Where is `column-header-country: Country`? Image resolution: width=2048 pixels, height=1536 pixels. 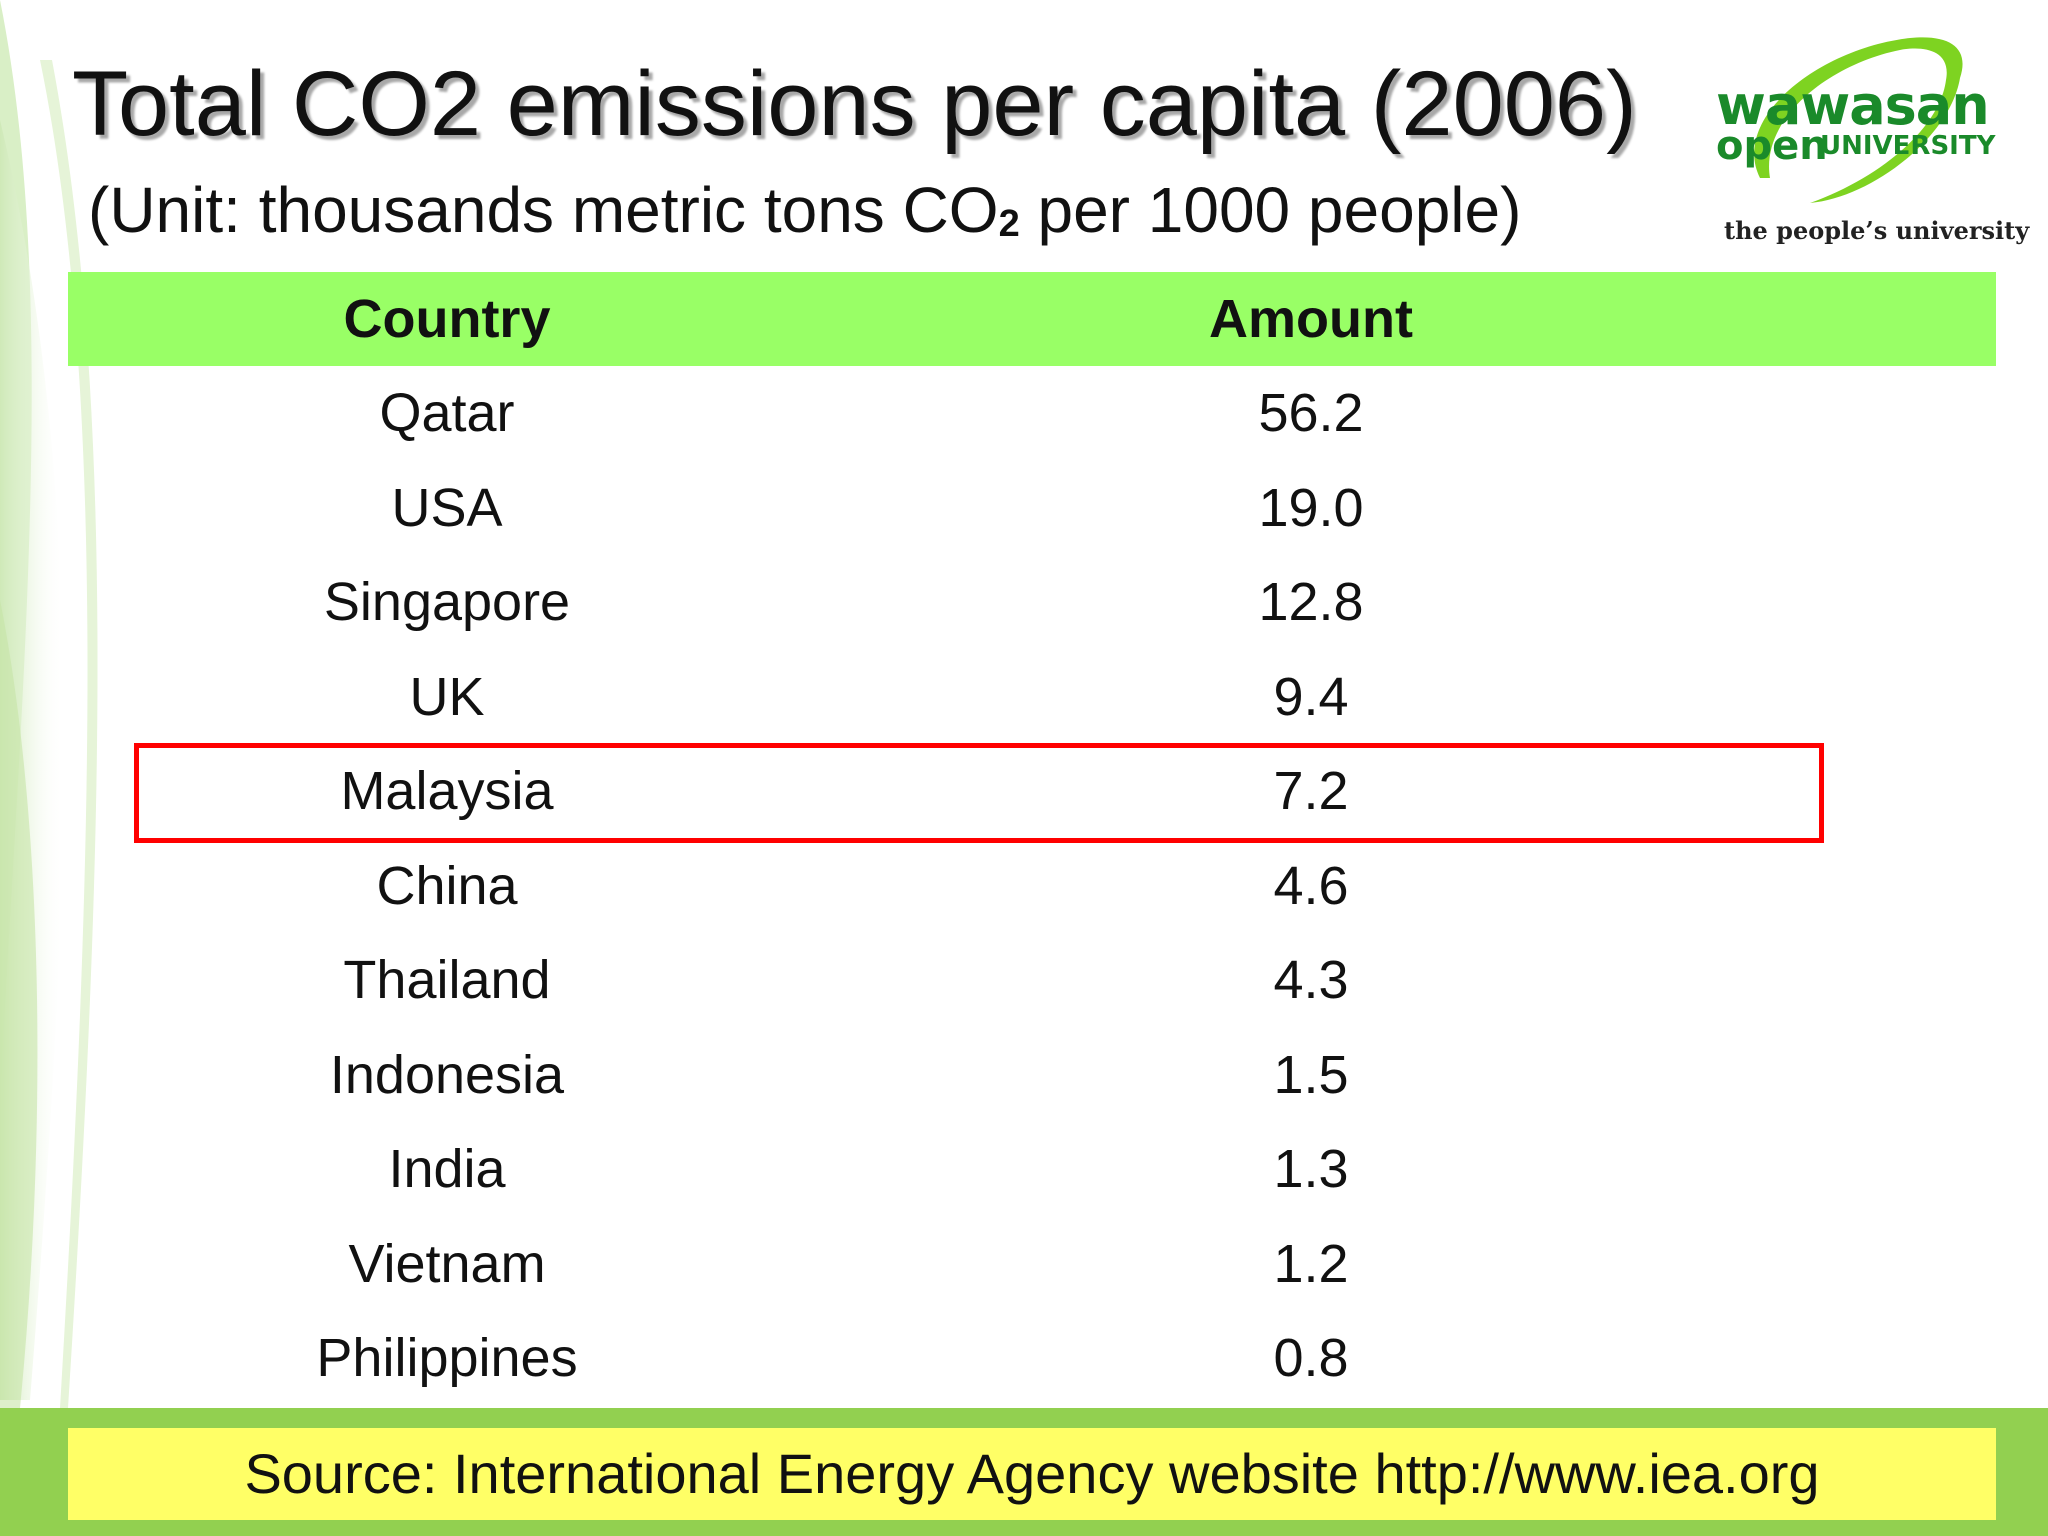
column-header-country: Country is located at coordinates (447, 319).